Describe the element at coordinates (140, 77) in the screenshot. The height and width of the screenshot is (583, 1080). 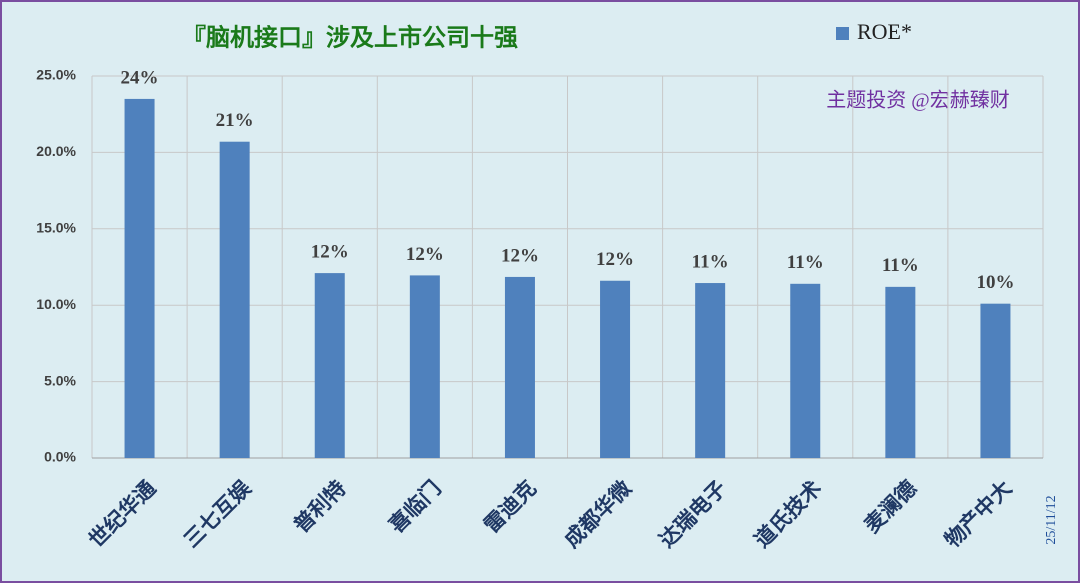
I see `value-label: 24%` at that location.